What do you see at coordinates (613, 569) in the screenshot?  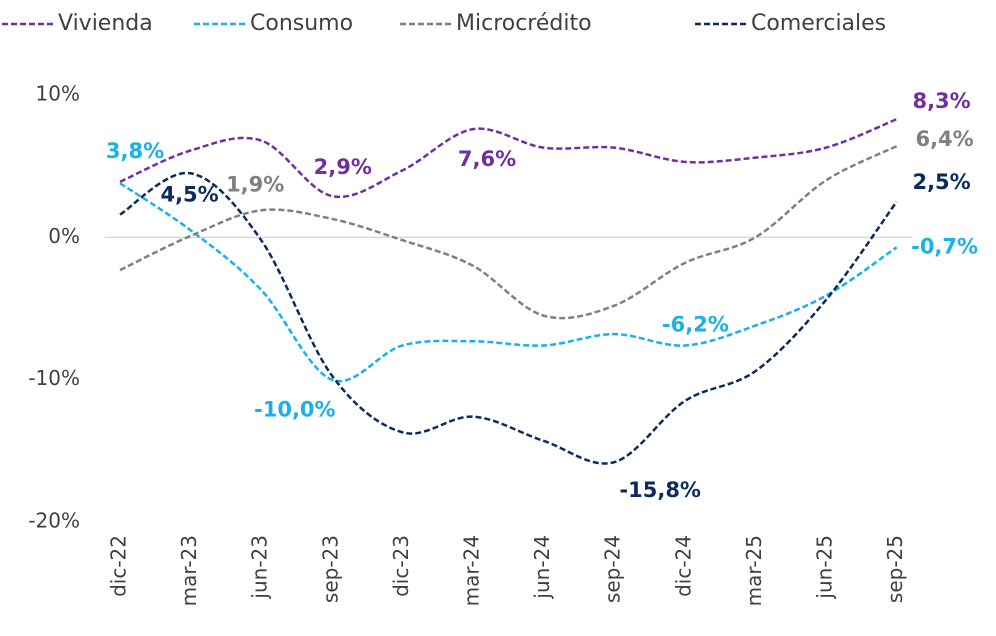 I see `x-tick-label: sep-24` at bounding box center [613, 569].